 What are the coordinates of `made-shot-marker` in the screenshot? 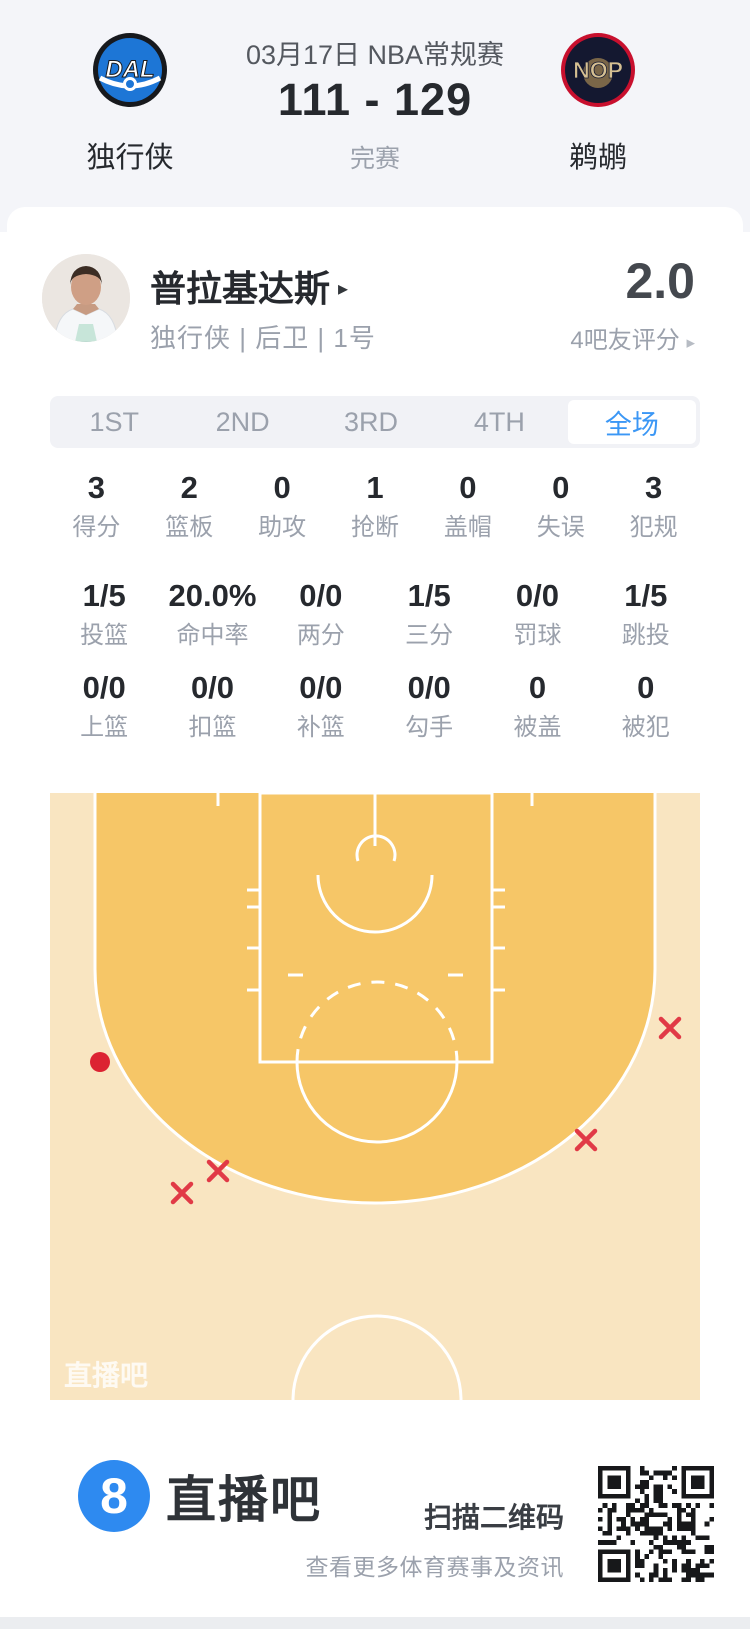 It's located at (100, 1062).